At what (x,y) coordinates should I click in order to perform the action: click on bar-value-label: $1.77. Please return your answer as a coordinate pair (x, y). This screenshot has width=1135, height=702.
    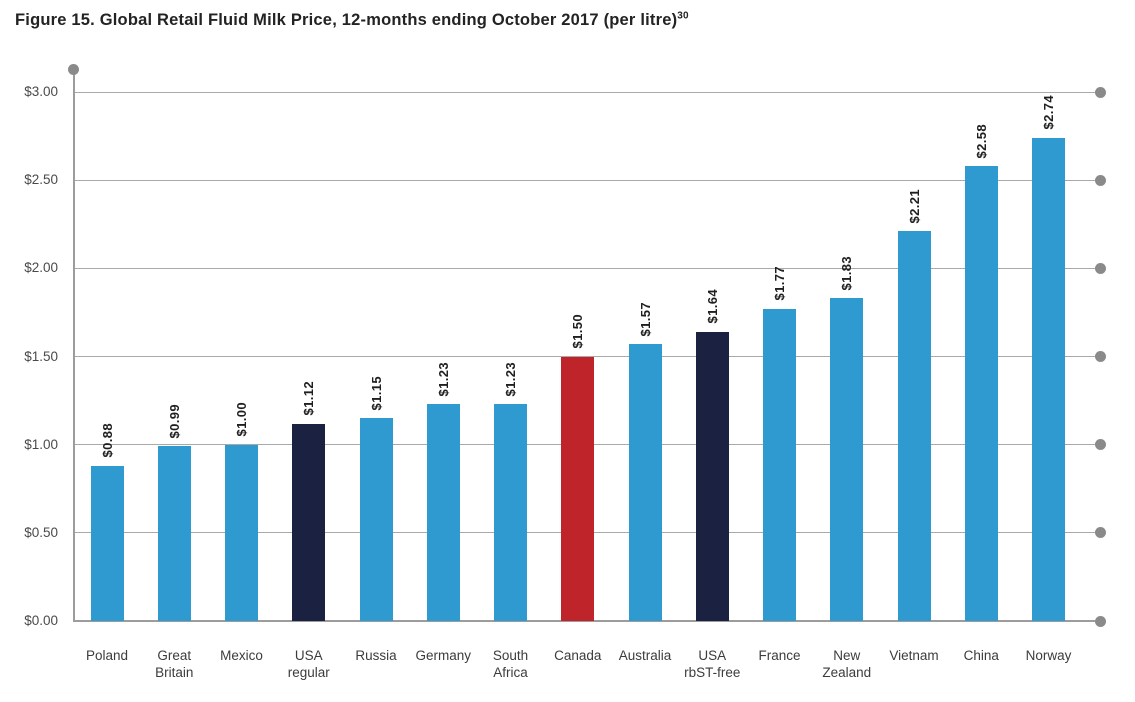
    Looking at the image, I should click on (779, 283).